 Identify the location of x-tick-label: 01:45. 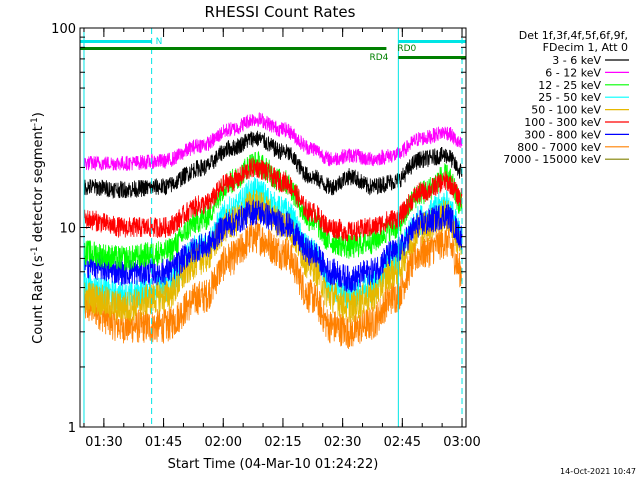
(163, 442).